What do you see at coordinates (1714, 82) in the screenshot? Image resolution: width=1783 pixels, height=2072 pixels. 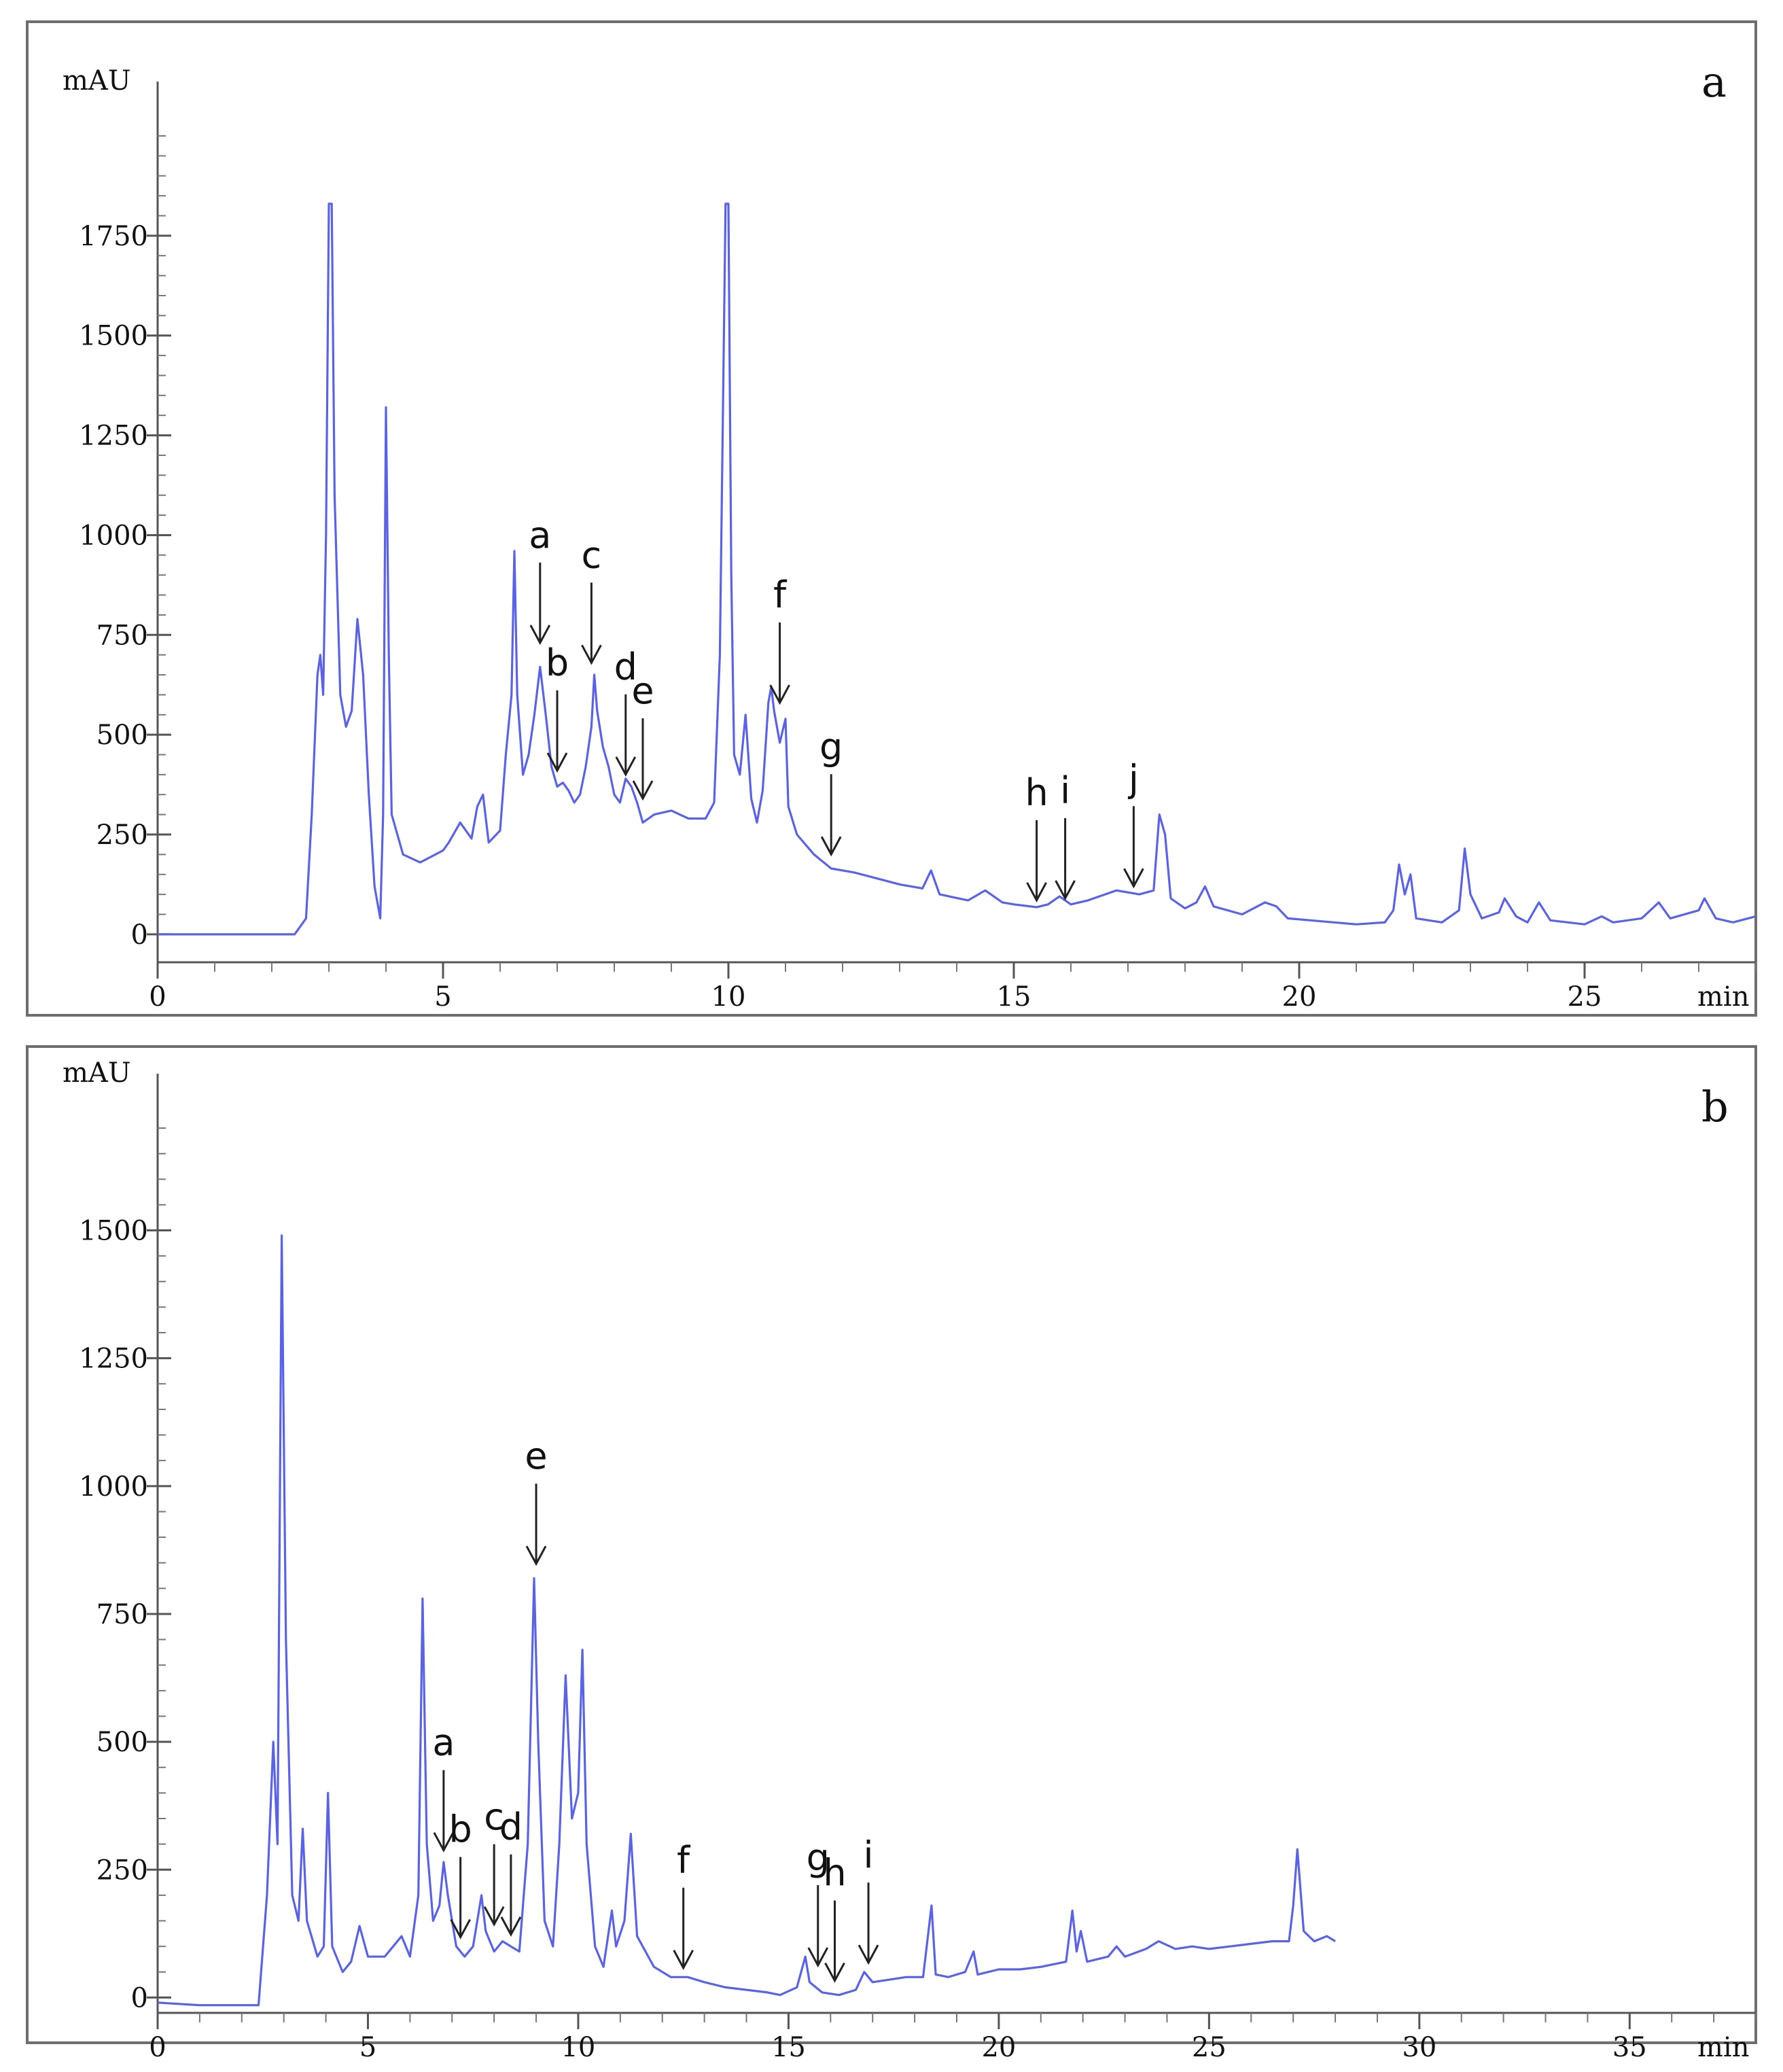 I see `panel-letter: a` at bounding box center [1714, 82].